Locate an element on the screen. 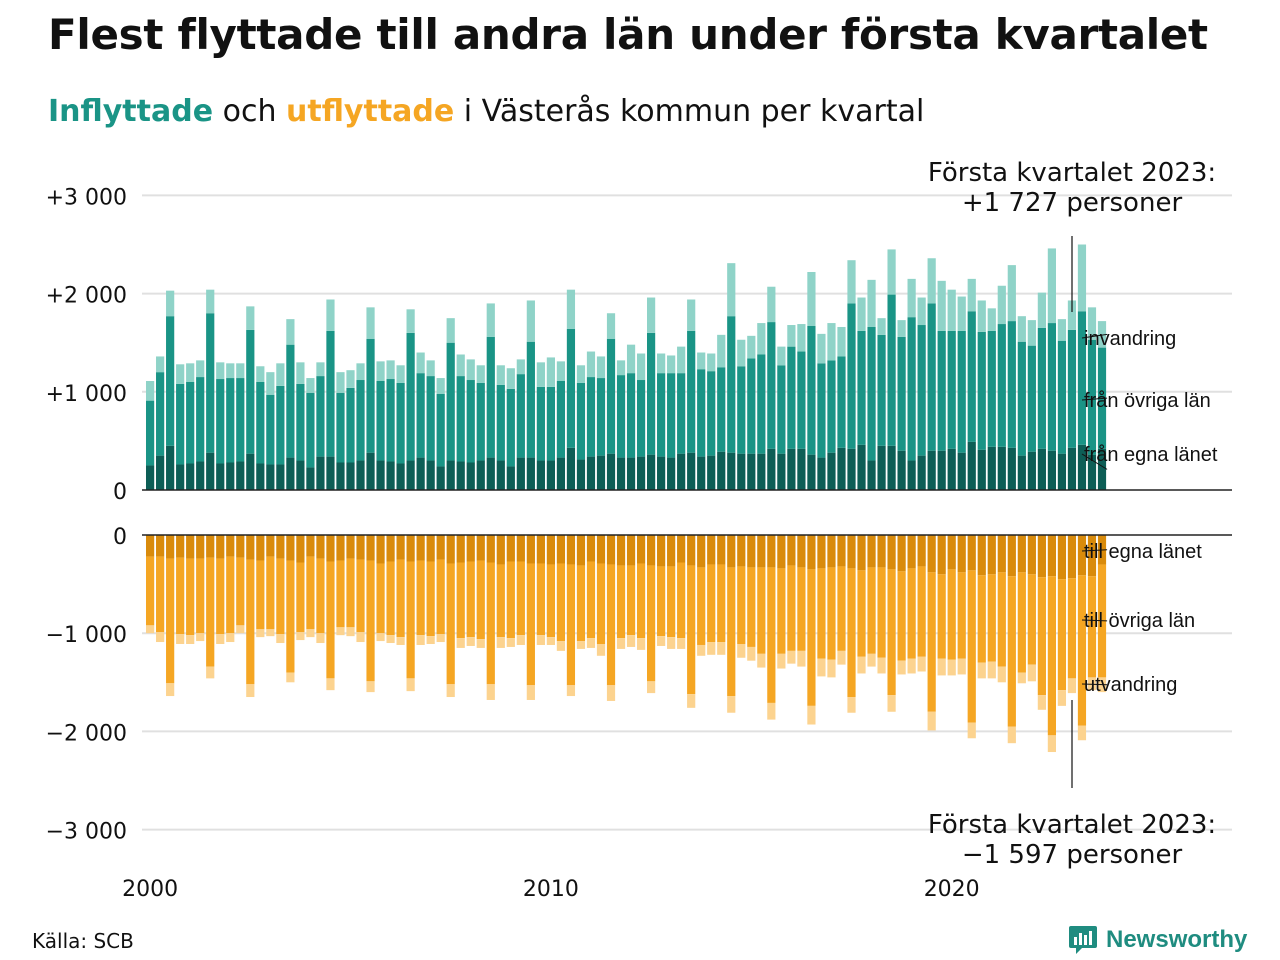  brand-logo: Newsworthy is located at coordinates (1157, 940).